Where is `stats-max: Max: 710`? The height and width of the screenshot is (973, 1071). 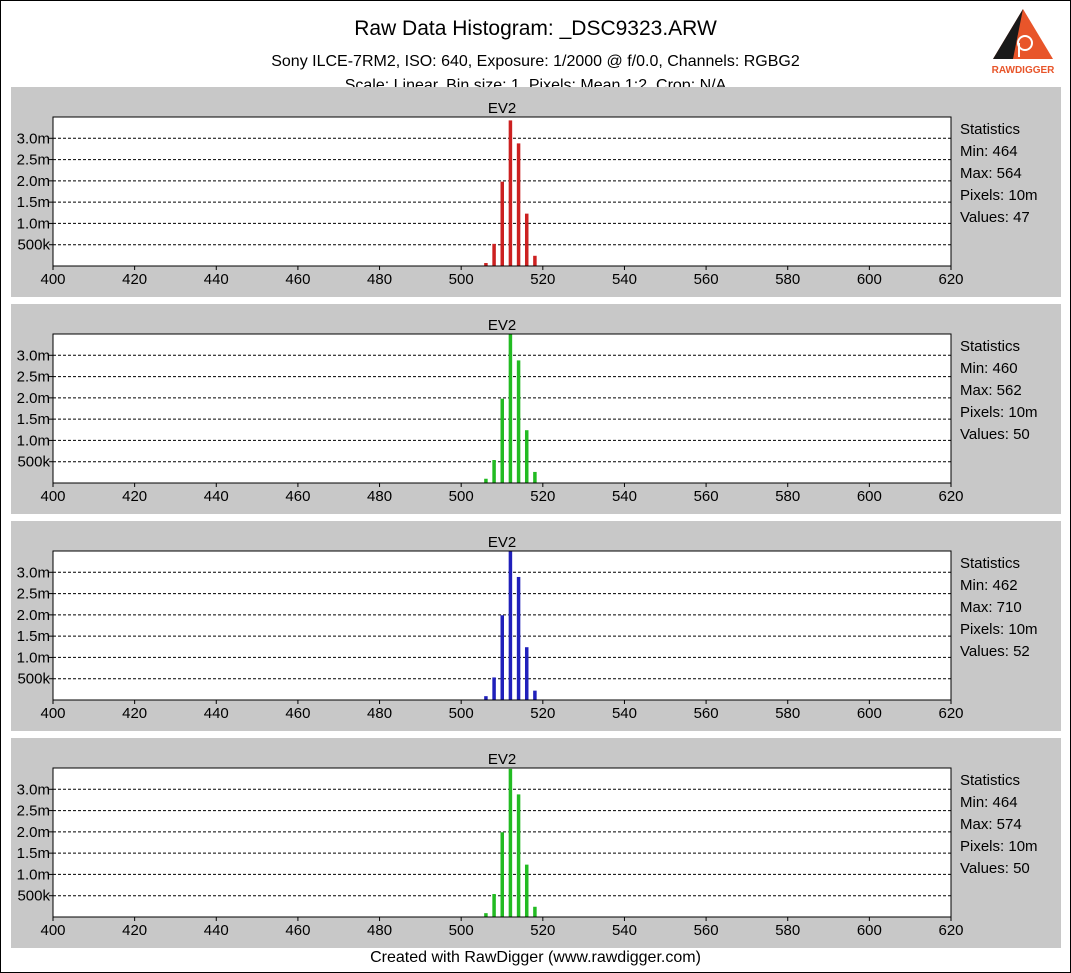 stats-max: Max: 710 is located at coordinates (991, 607).